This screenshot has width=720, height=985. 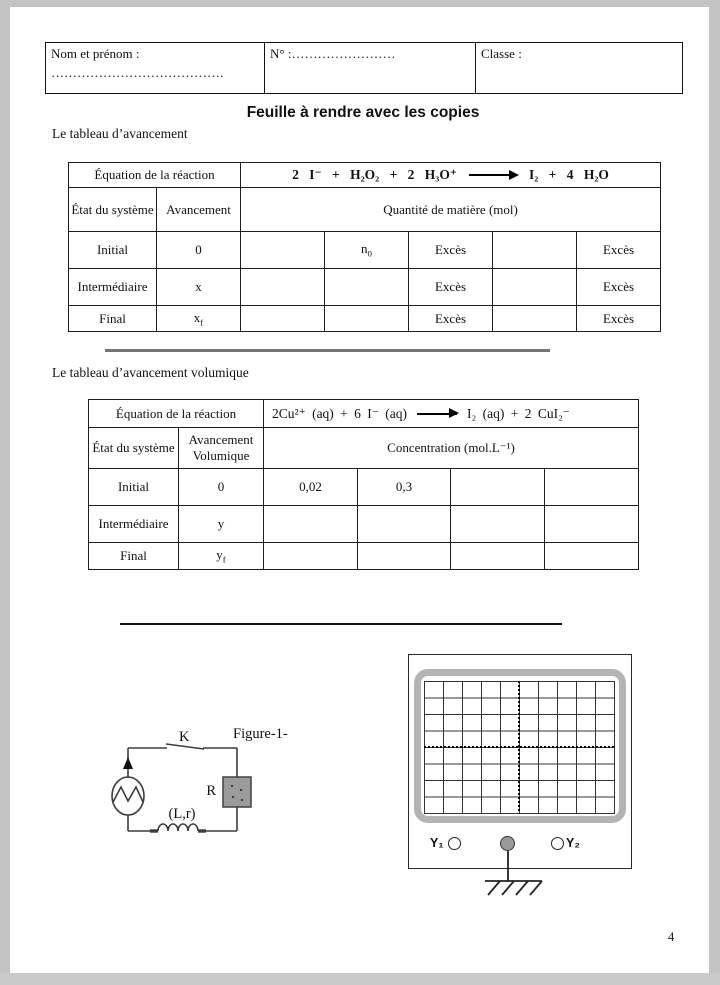 What do you see at coordinates (221, 524) in the screenshot?
I see `avancement-cell: y` at bounding box center [221, 524].